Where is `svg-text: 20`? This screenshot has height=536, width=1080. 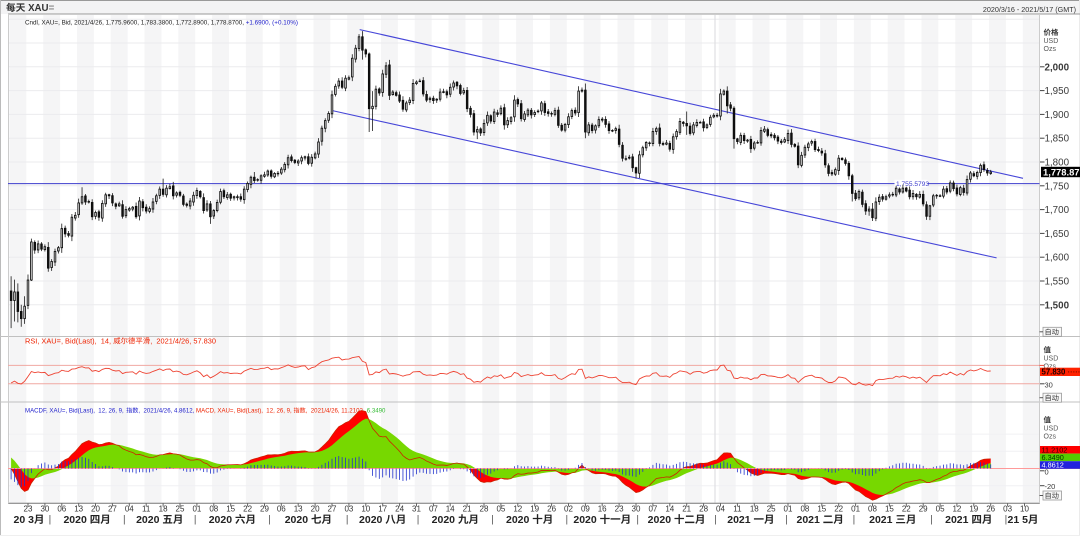 svg-text: 20 is located at coordinates (95, 509).